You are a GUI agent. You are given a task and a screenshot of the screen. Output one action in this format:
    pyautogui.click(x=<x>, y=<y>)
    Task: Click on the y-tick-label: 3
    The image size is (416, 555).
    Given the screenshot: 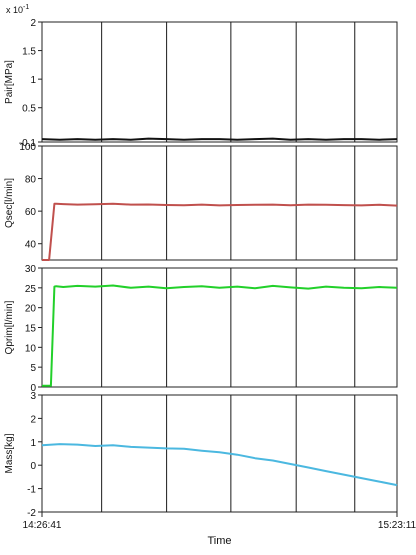 What is the action you would take?
    pyautogui.click(x=33, y=396)
    